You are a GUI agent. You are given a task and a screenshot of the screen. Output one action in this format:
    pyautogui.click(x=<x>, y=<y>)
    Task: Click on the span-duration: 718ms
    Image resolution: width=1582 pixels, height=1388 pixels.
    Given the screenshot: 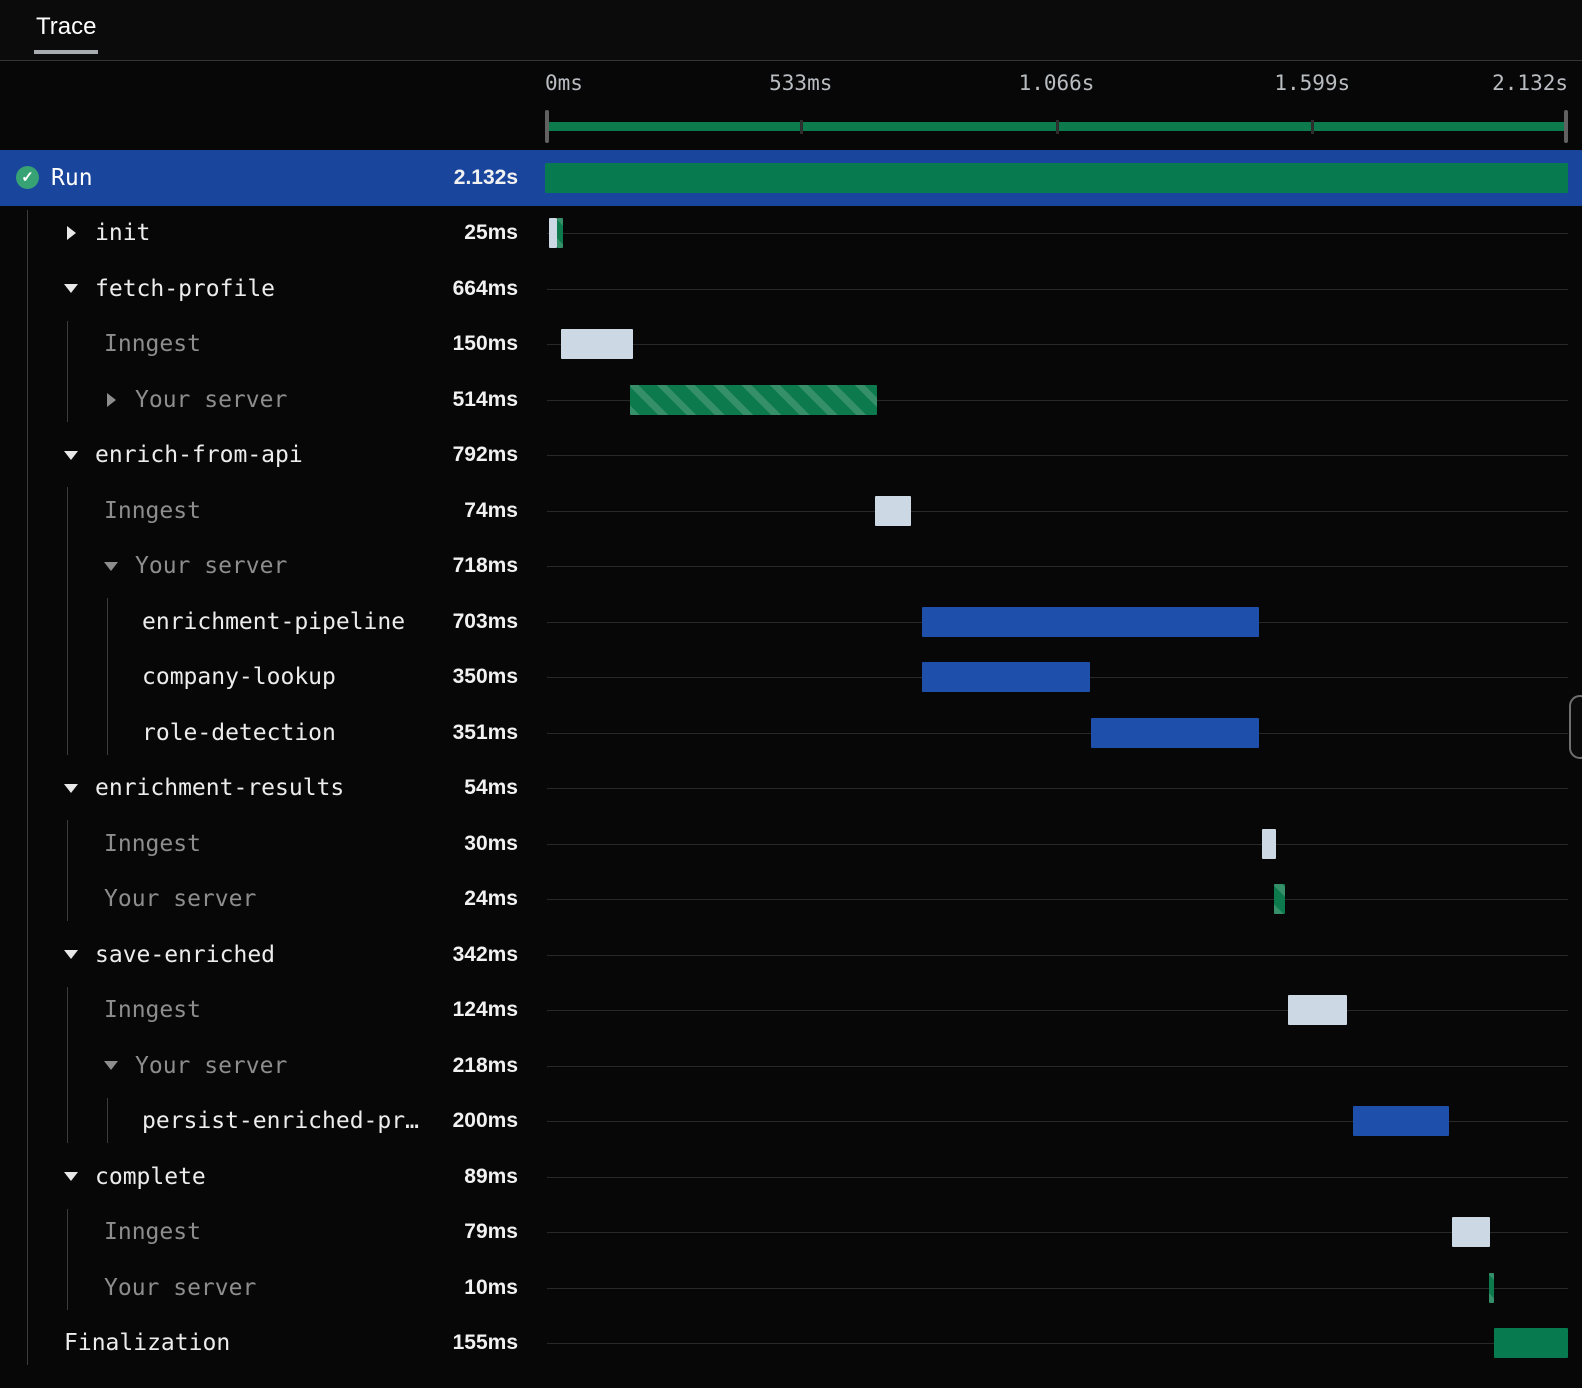 What is the action you would take?
    pyautogui.click(x=485, y=566)
    